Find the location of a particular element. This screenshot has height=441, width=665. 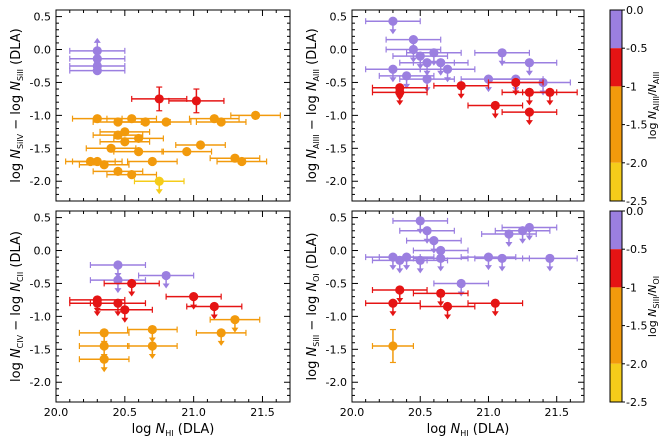

colorbar-frame is located at coordinates (616, 105).